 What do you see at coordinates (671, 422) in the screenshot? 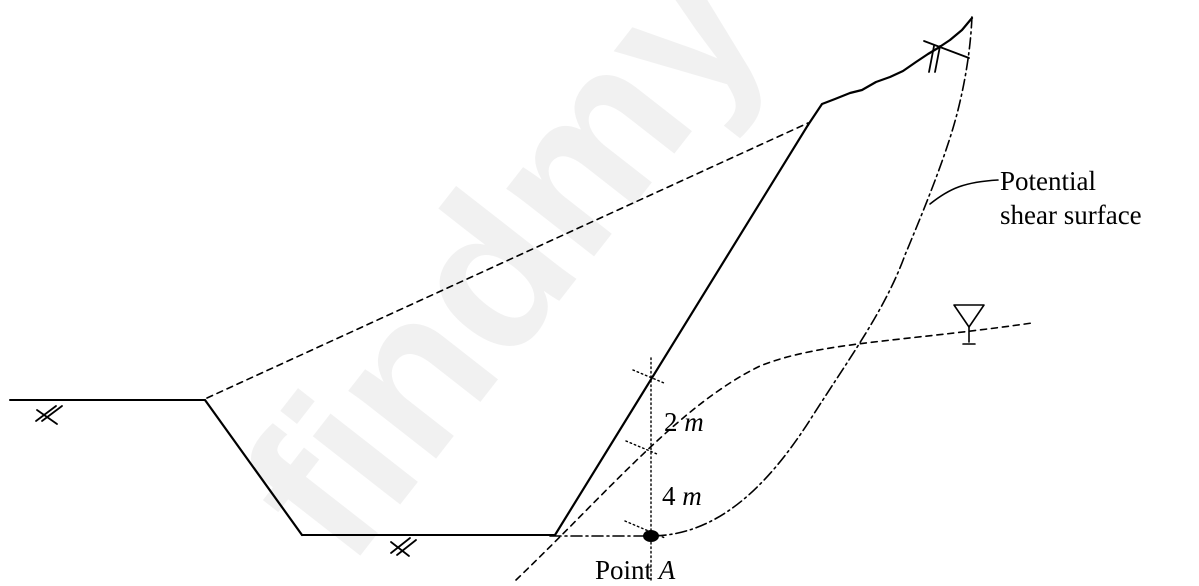
I see `dimension-value-upper: 2` at bounding box center [671, 422].